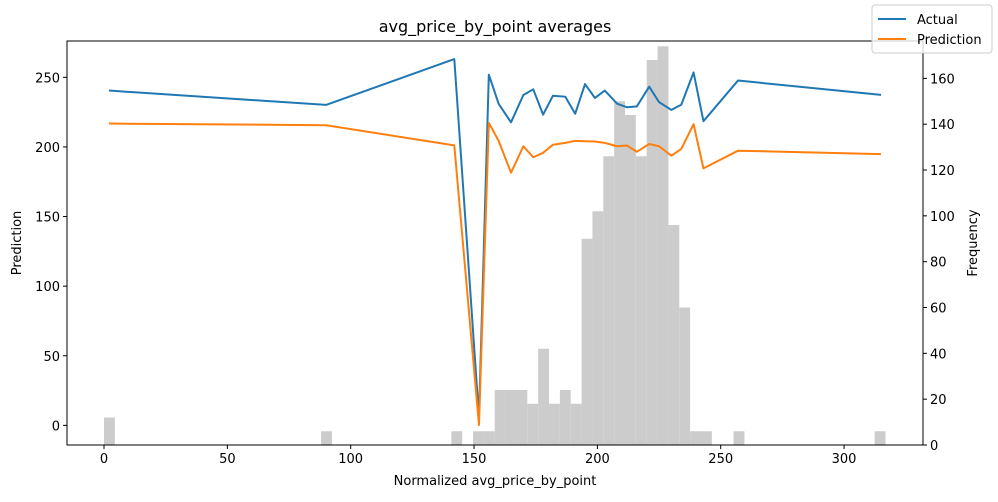 Image resolution: width=998 pixels, height=502 pixels. What do you see at coordinates (495, 481) in the screenshot?
I see `x-axis-label: Normalized avg_price_by_point` at bounding box center [495, 481].